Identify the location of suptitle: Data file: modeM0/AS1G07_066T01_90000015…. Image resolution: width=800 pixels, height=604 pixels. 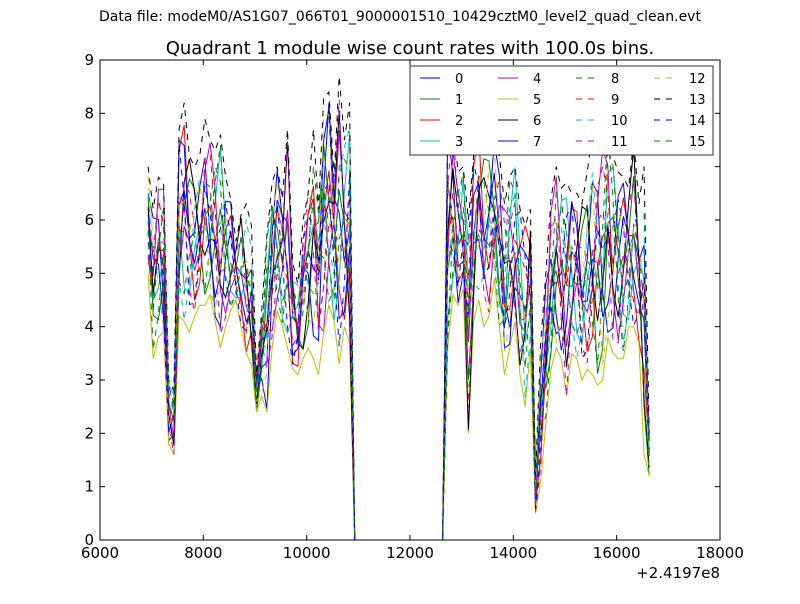
(400, 17).